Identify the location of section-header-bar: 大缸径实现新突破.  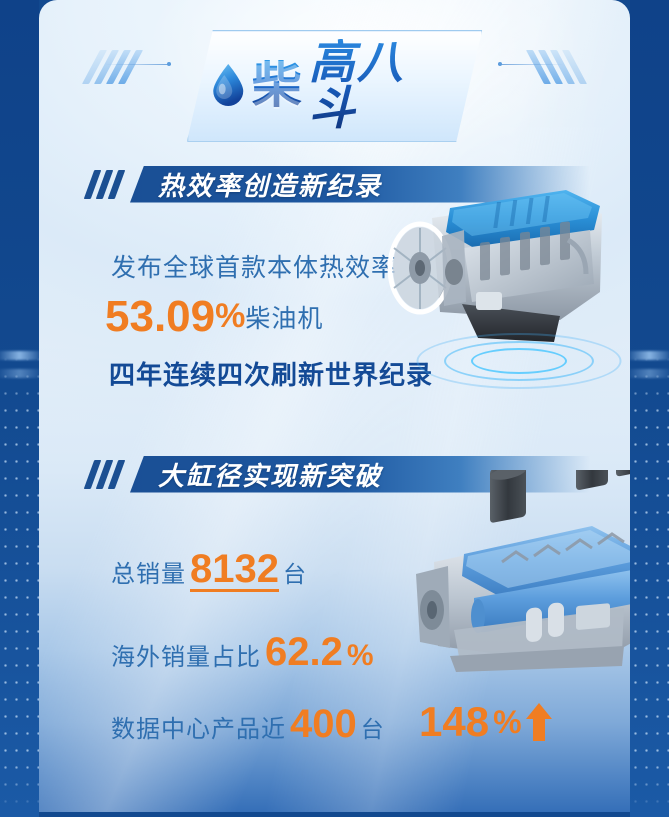
(380, 474).